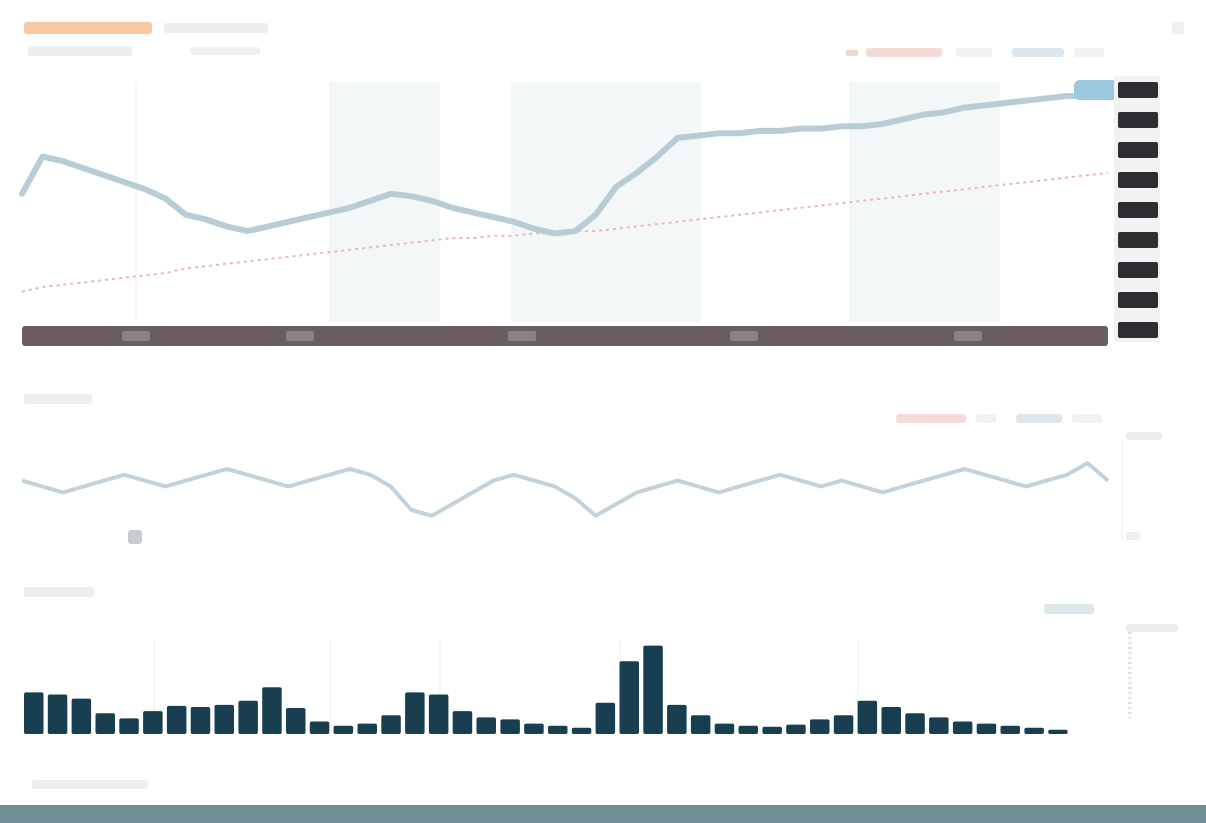 The image size is (1206, 823). I want to click on indicator-marker, so click(135, 537).